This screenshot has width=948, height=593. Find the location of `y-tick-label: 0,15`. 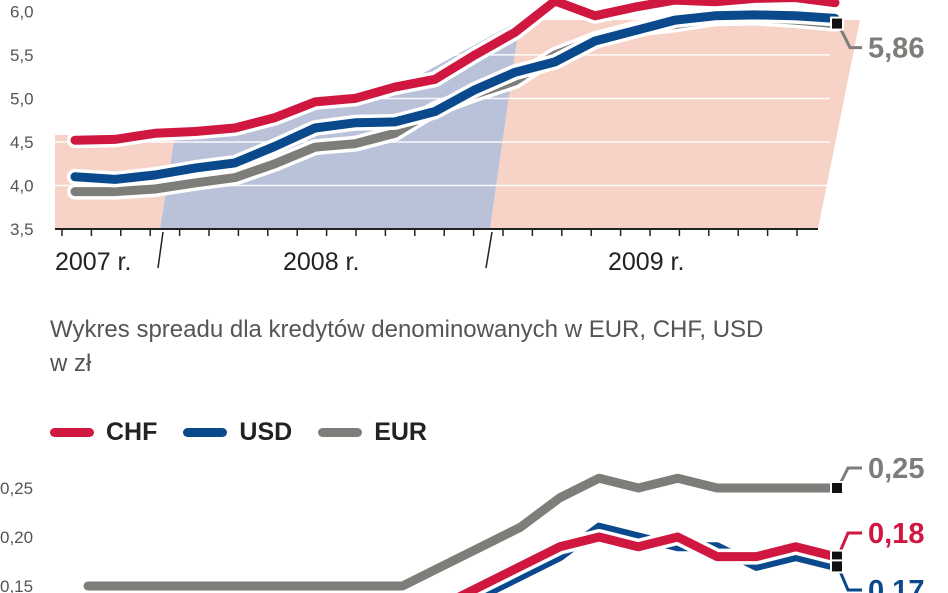

y-tick-label: 0,15 is located at coordinates (16, 585).